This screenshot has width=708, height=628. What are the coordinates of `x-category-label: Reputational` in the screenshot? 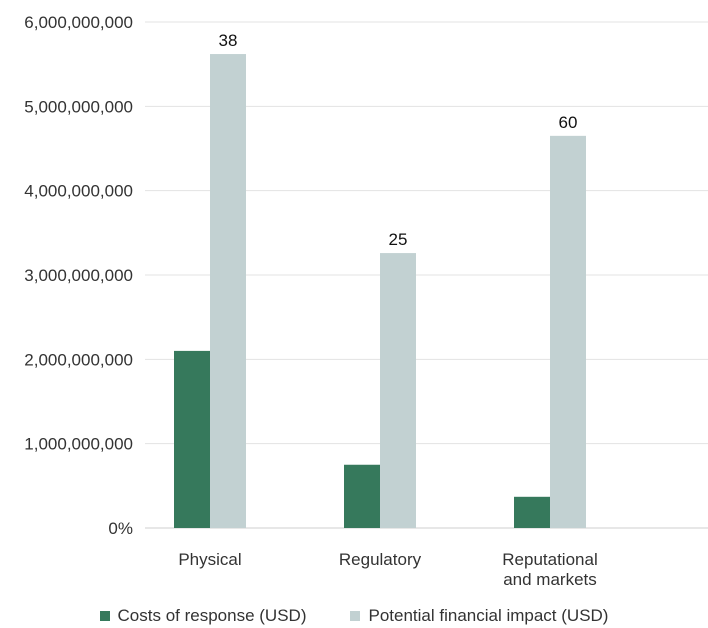 It's located at (549, 559).